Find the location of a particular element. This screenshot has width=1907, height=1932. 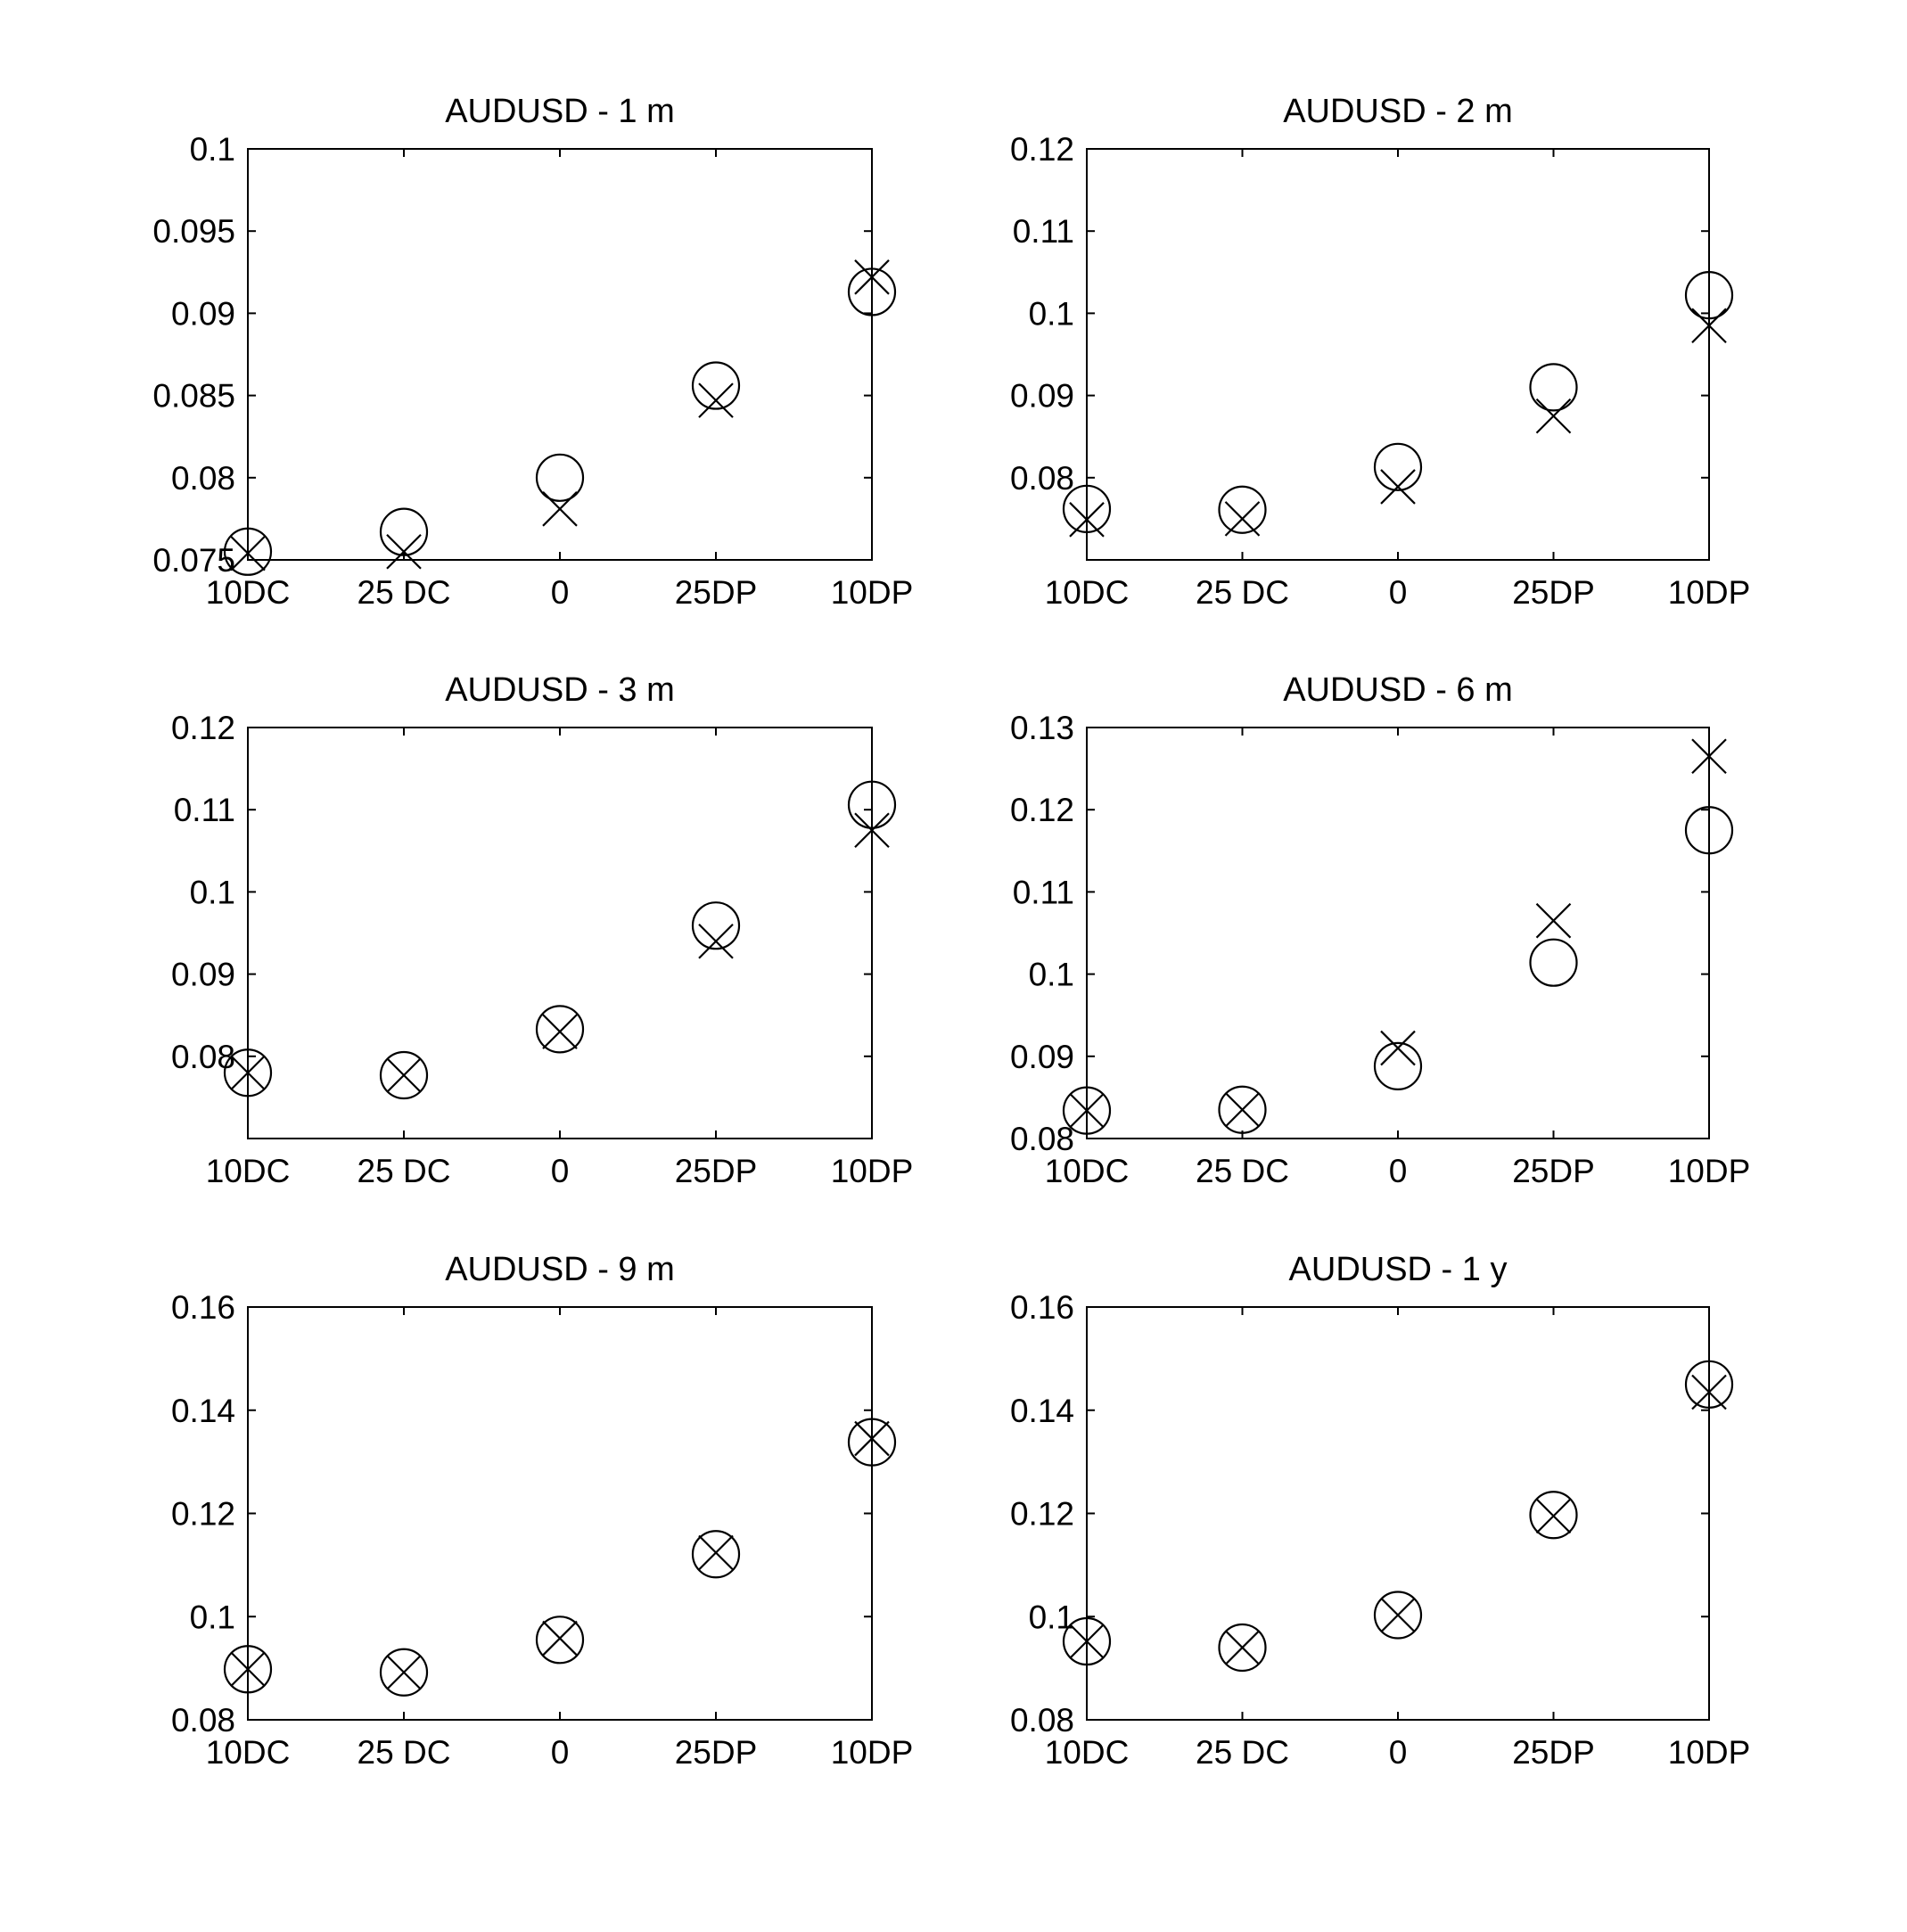

chart-title: AUDUSD - 3 m is located at coordinates (560, 690).